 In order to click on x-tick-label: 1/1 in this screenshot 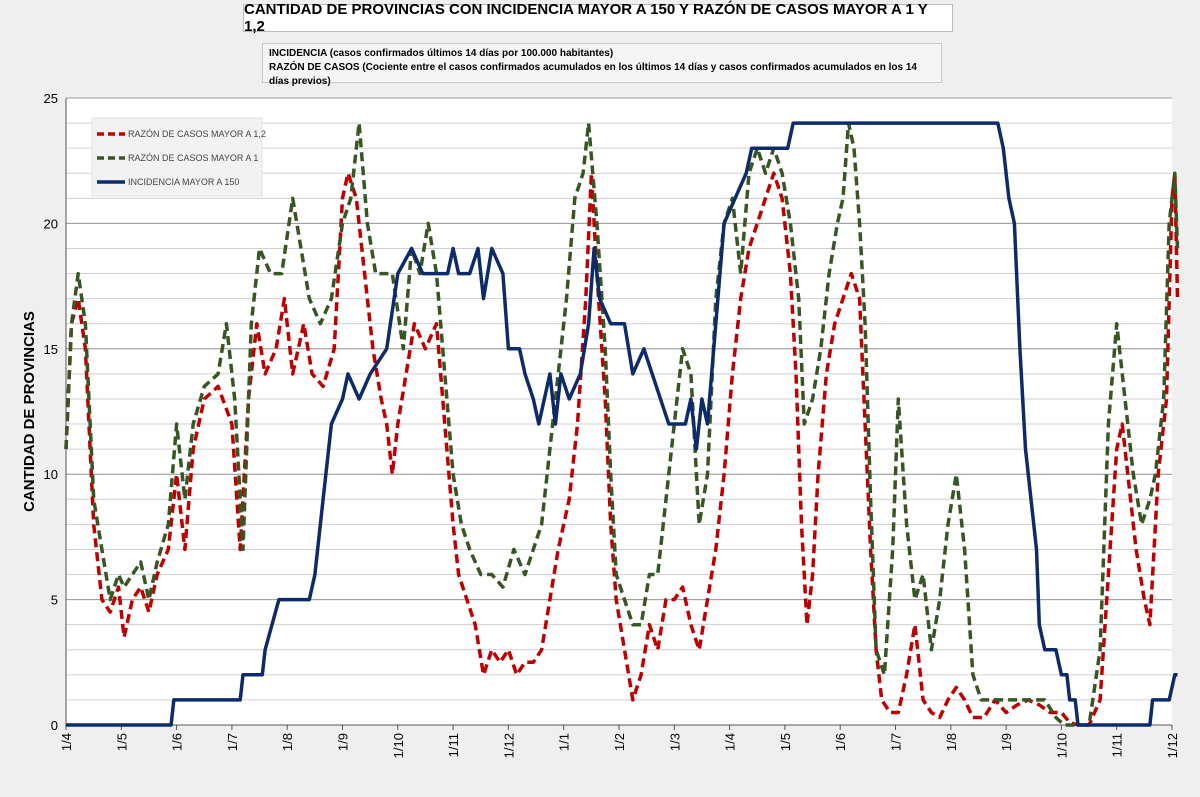, I will do `click(564, 742)`.